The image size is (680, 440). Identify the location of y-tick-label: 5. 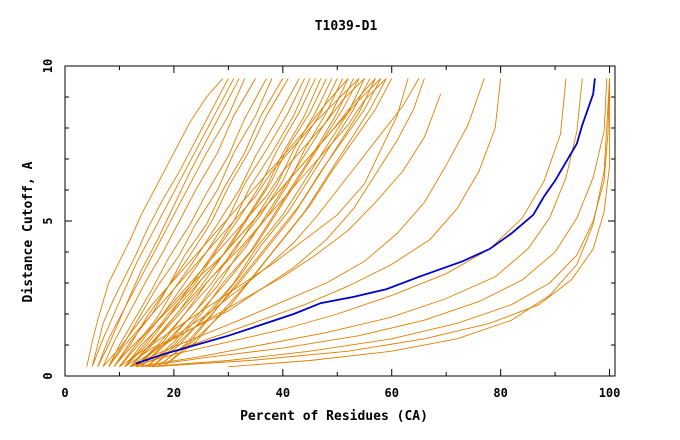
(48, 220).